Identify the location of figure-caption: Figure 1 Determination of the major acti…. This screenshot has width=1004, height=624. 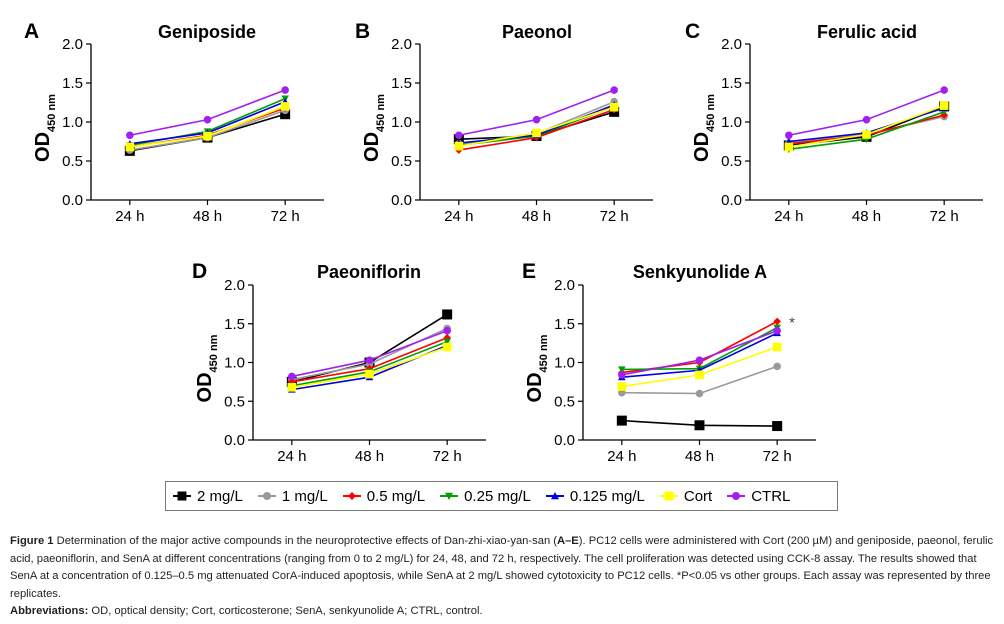
(505, 577).